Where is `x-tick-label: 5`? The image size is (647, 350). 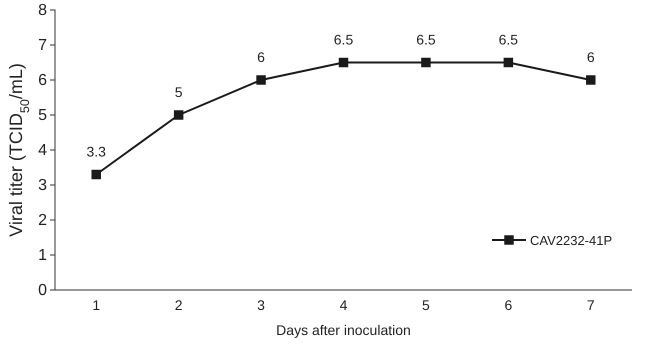 x-tick-label: 5 is located at coordinates (426, 304).